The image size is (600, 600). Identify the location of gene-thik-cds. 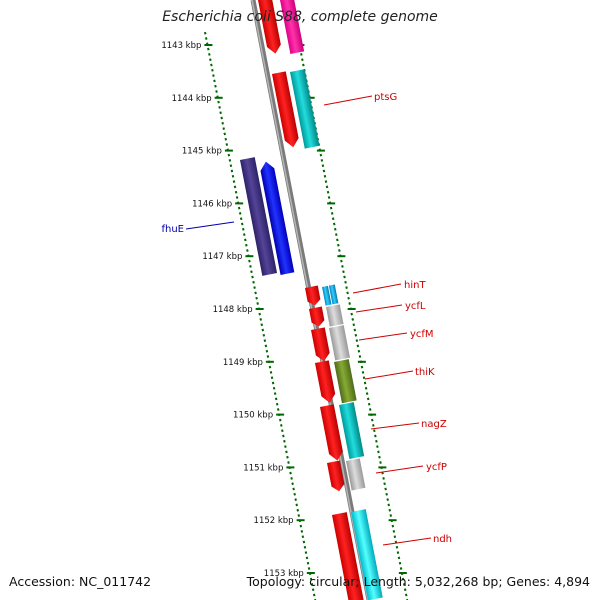
(326, 382).